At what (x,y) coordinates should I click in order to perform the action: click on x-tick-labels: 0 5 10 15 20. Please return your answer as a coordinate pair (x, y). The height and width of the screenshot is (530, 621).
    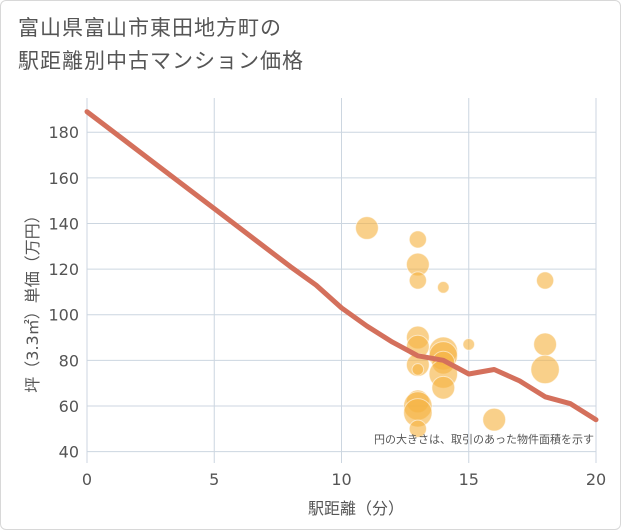
    Looking at the image, I should click on (344, 479).